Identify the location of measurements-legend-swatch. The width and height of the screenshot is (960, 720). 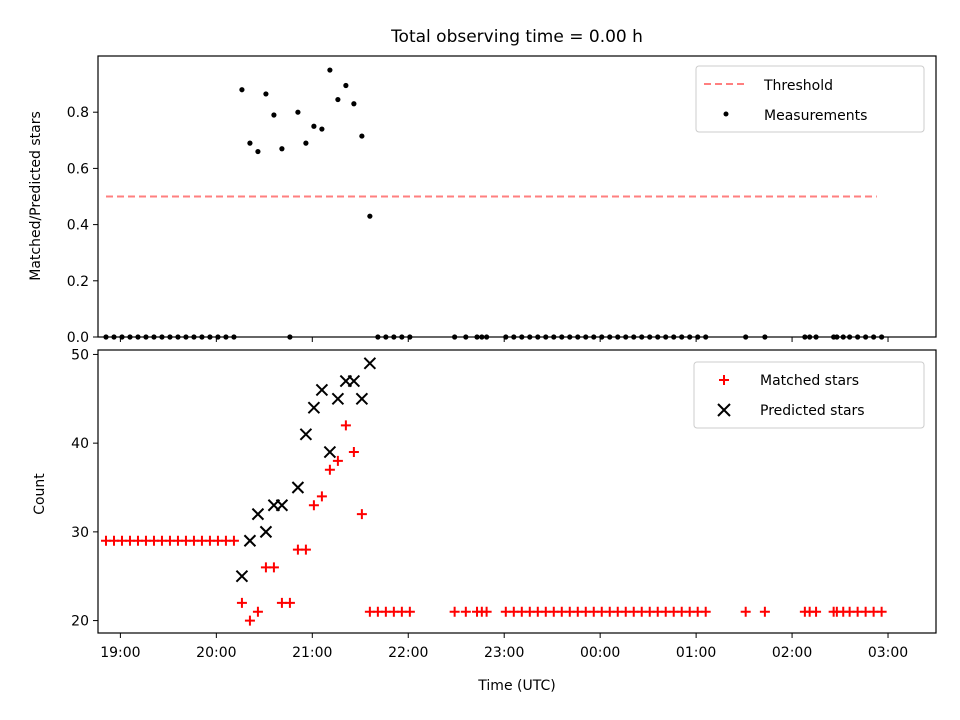
(726, 114).